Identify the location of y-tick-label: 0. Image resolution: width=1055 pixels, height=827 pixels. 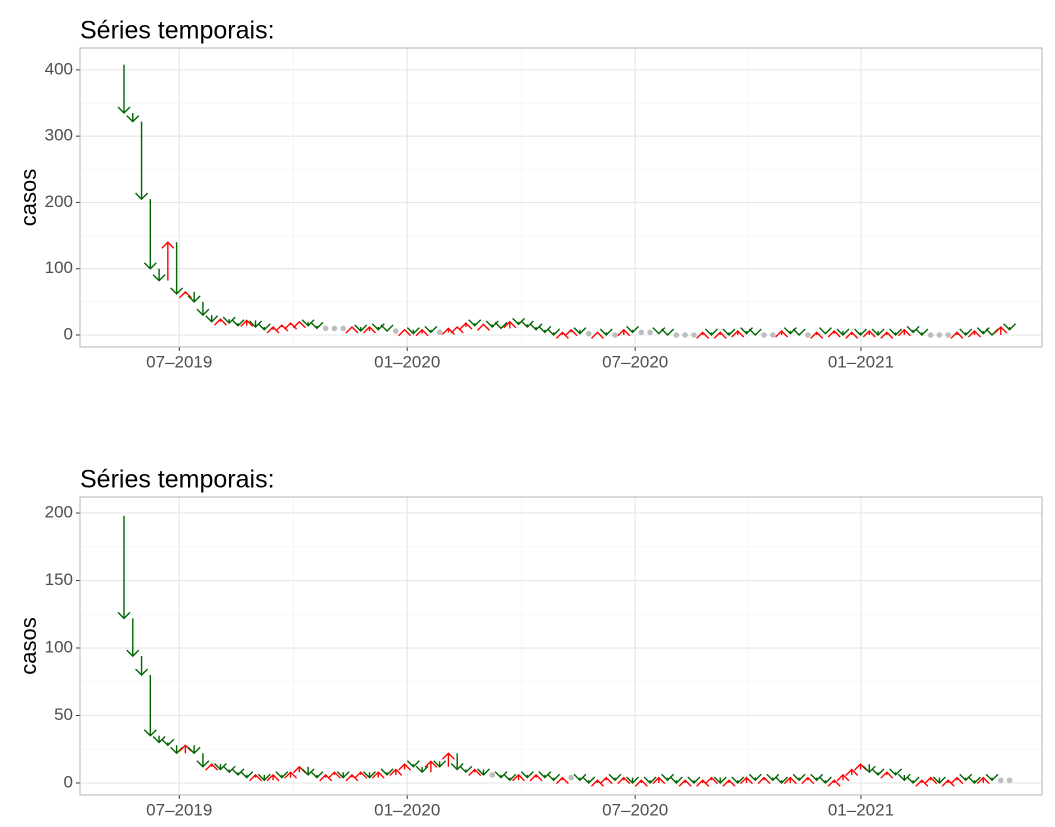
(68, 333).